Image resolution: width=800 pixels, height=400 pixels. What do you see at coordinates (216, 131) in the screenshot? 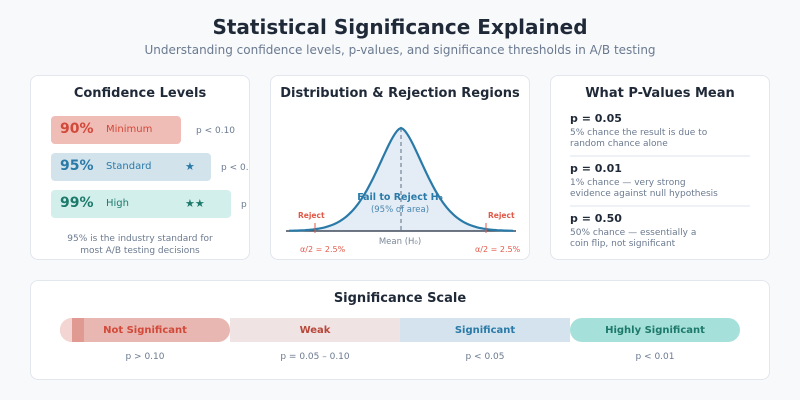
I see `p-threshold: p < 0.10` at bounding box center [216, 131].